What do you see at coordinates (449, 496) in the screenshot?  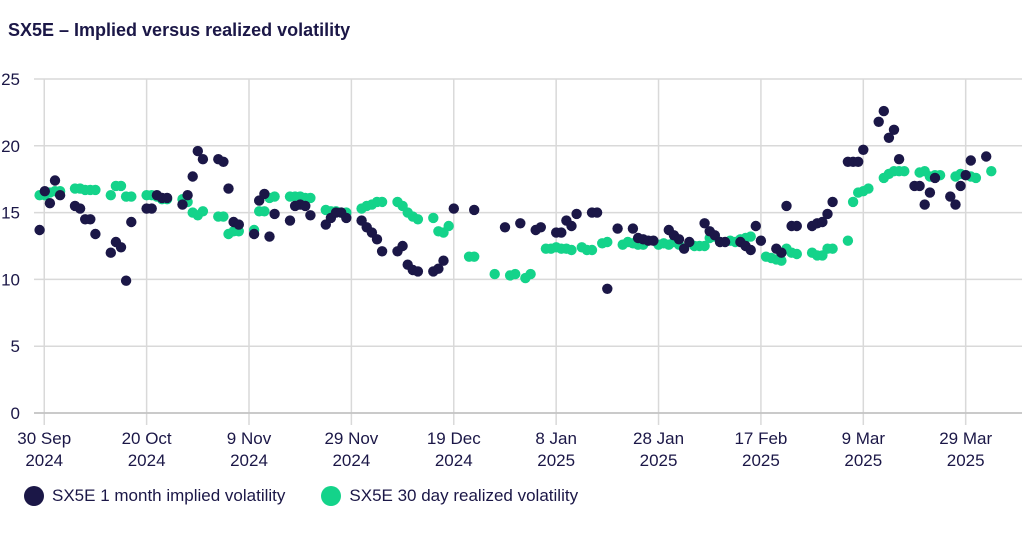 I see `legend-item-realized: SX5E 30 day realized volatility` at bounding box center [449, 496].